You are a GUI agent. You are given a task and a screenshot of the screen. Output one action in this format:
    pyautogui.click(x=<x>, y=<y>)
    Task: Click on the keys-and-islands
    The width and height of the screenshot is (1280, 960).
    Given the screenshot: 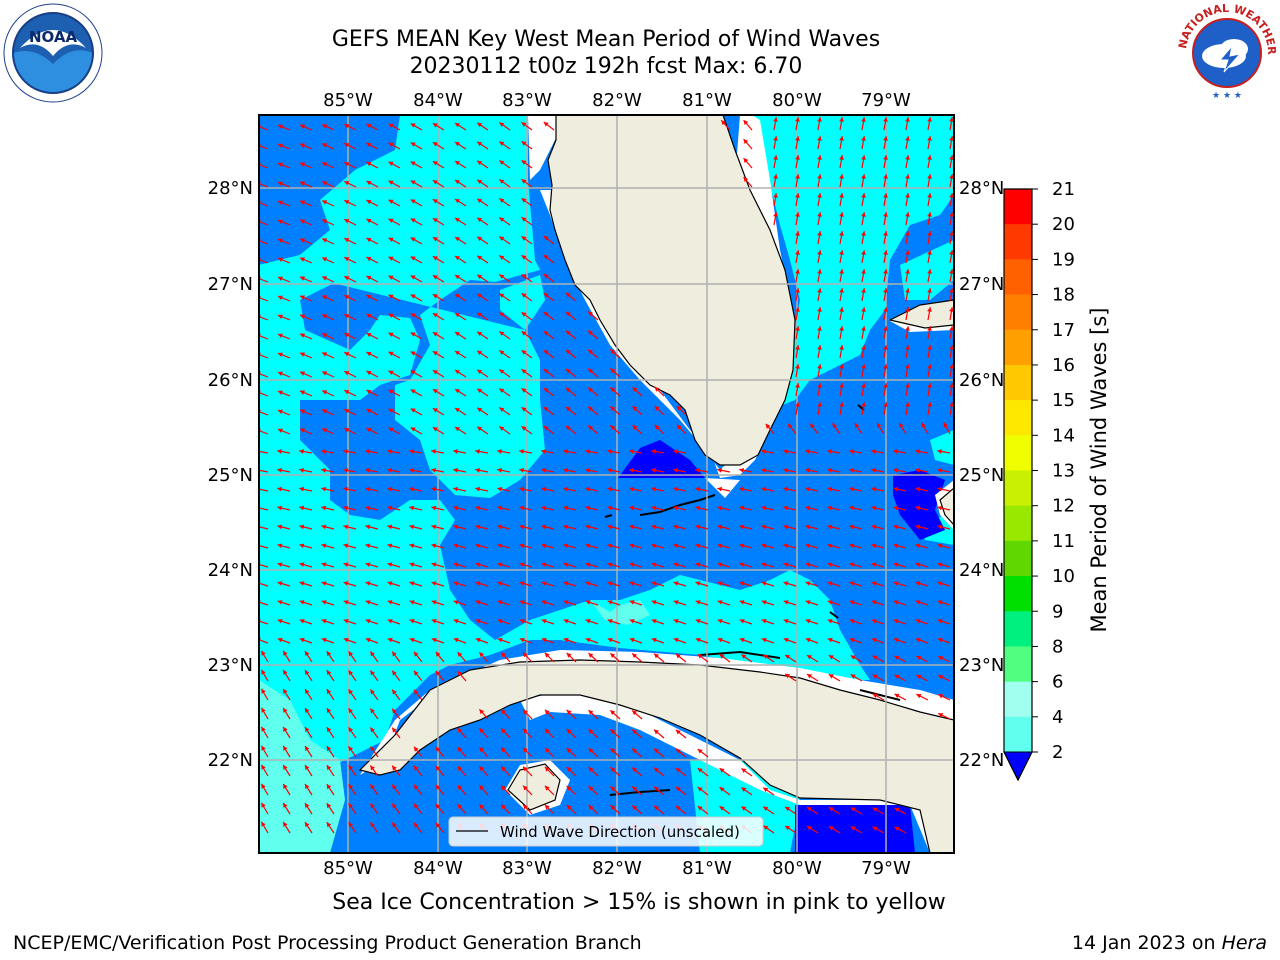 What is the action you would take?
    pyautogui.click(x=752, y=600)
    